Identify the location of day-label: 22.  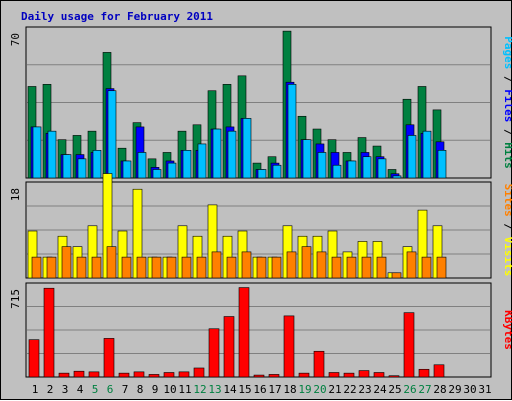
(349, 389).